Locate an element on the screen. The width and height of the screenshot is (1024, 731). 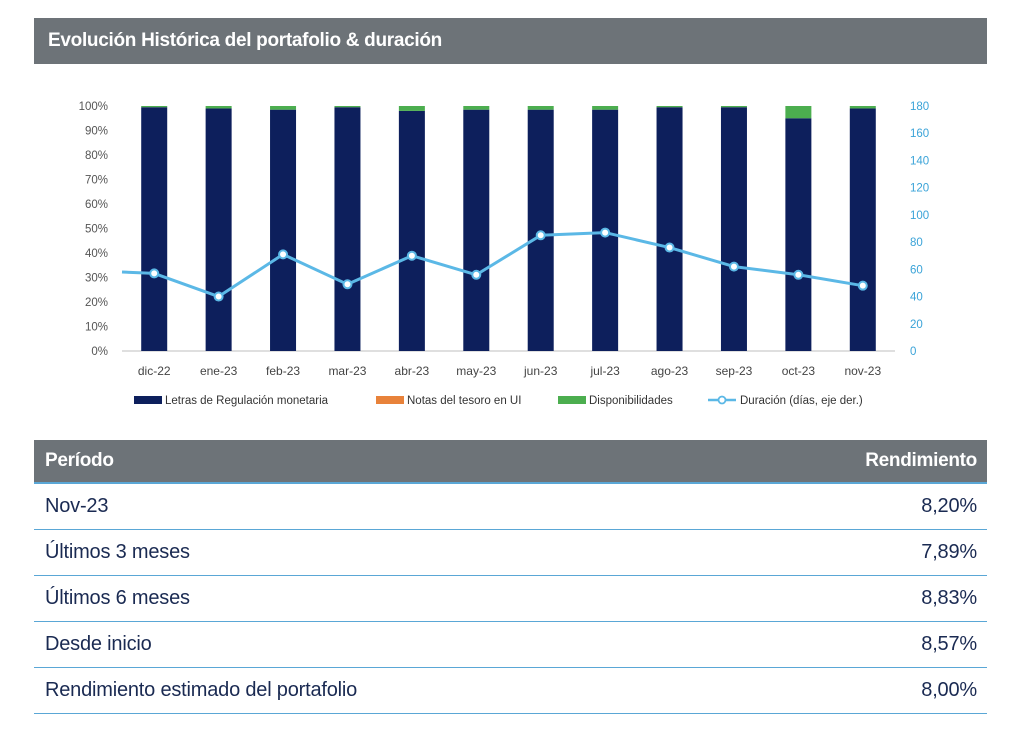
y-left-tick-label: 80% is located at coordinates (96, 156).